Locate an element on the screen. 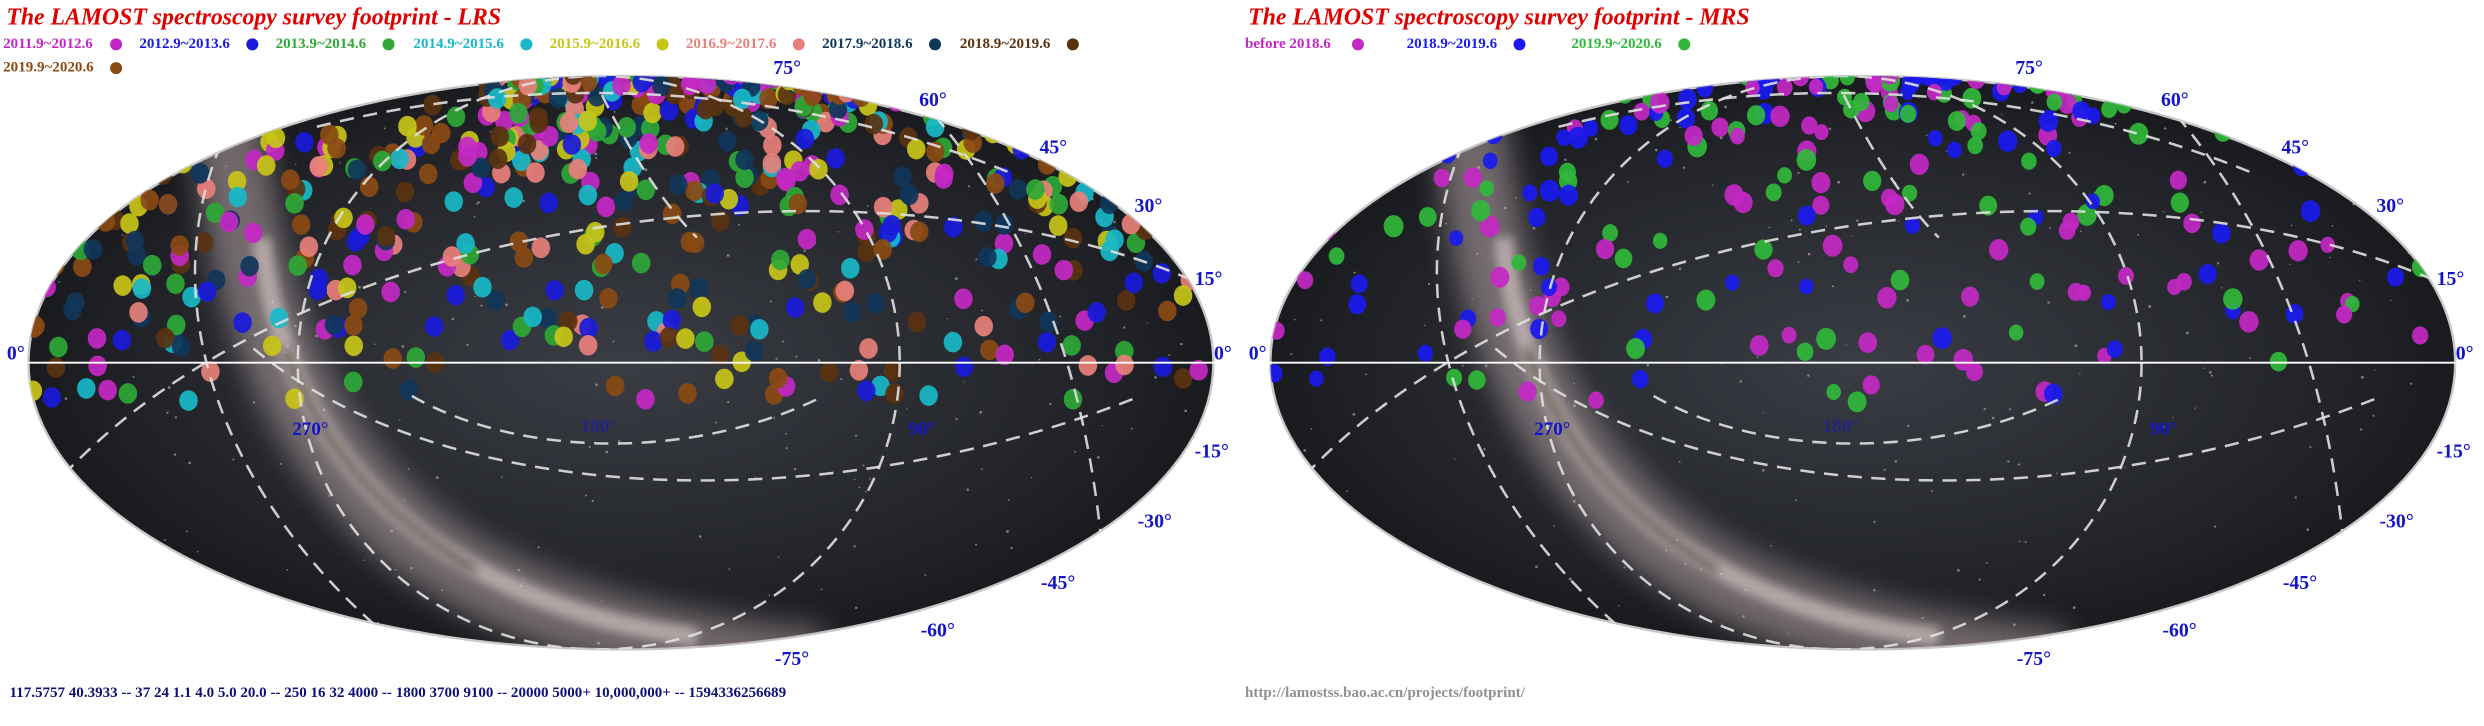  latitude-label: -75° is located at coordinates (792, 659).